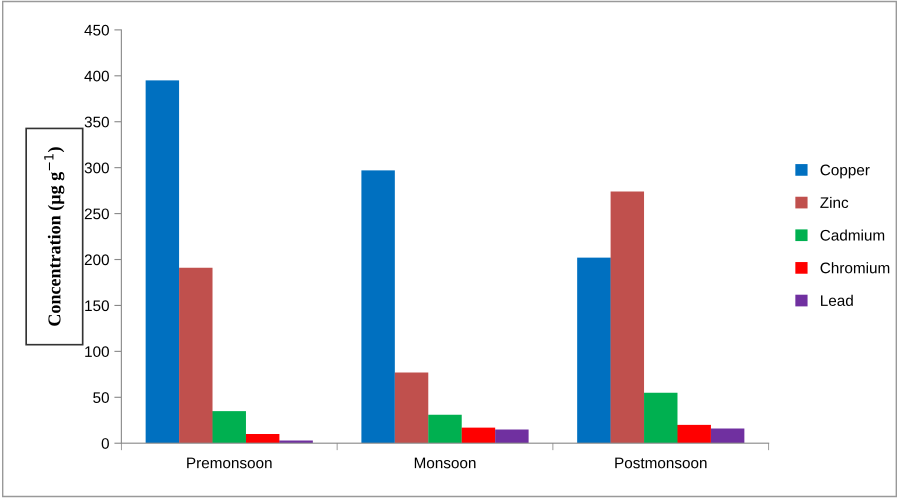 This screenshot has width=899, height=498. I want to click on y-tick-label: 200, so click(96, 260).